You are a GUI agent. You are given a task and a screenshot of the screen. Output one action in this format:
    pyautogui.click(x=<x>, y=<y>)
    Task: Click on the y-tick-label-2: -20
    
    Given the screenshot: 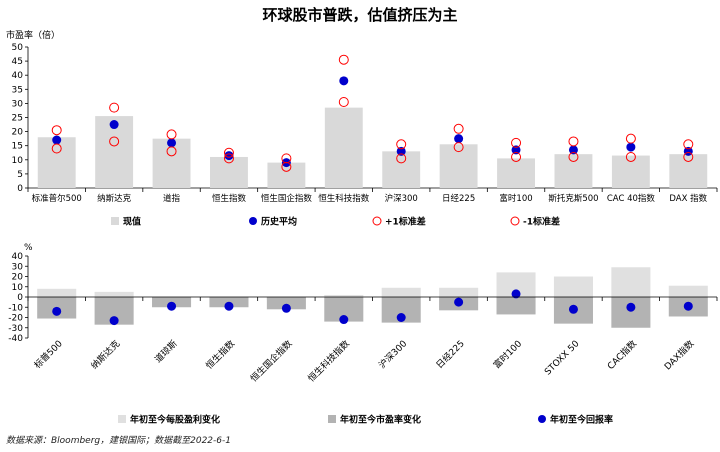 What is the action you would take?
    pyautogui.click(x=15, y=319)
    